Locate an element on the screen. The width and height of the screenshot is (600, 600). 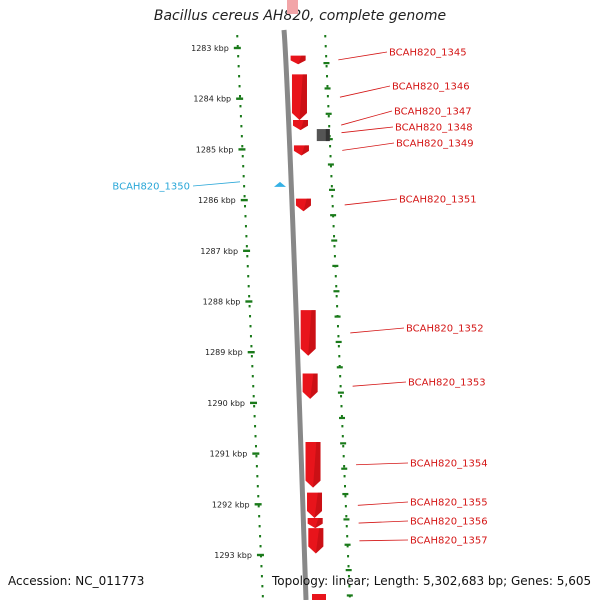
chromosome-backbone is located at coordinates (295, 314).